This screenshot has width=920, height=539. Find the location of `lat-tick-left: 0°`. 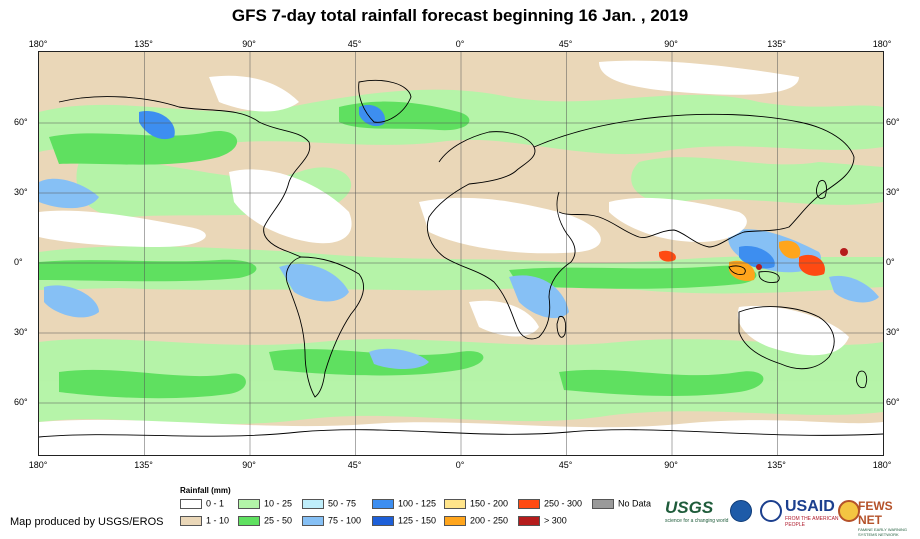

lat-tick-left: 0° is located at coordinates (18, 262).